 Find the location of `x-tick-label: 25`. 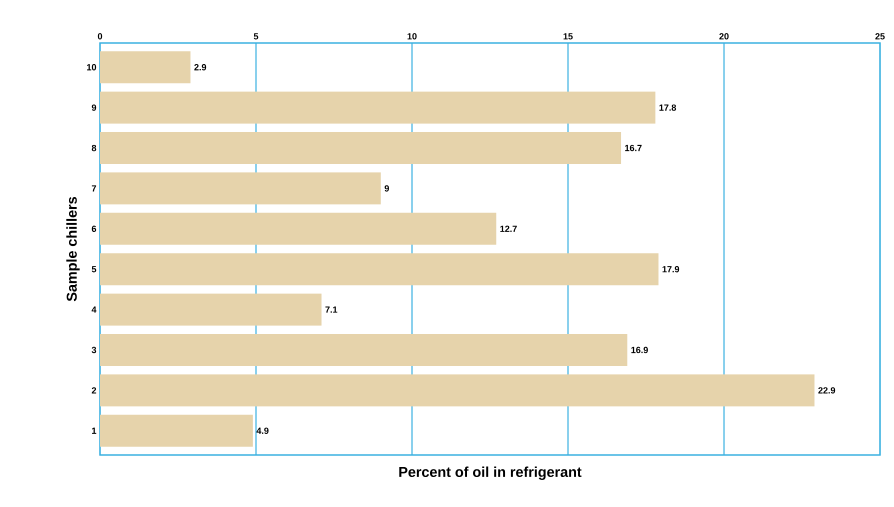

x-tick-label: 25 is located at coordinates (880, 36).